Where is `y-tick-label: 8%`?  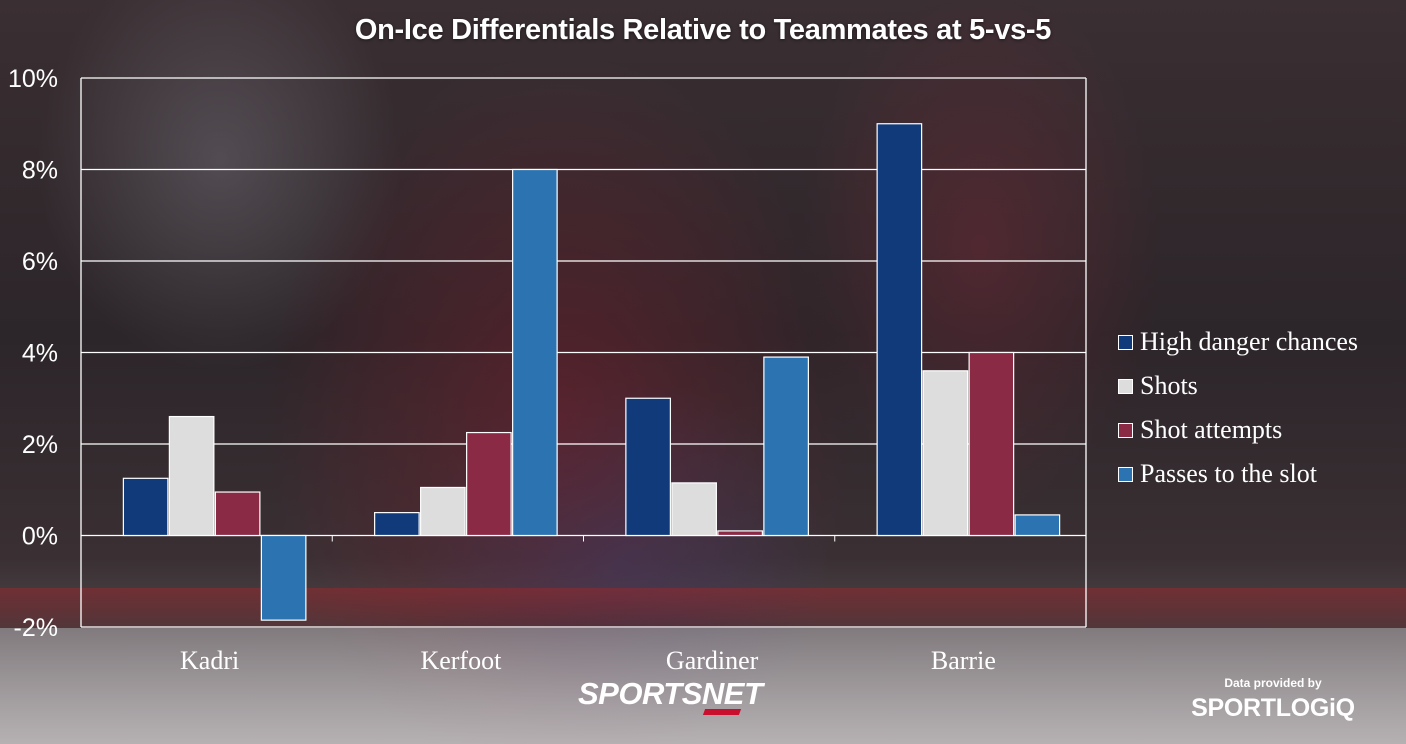
y-tick-label: 8% is located at coordinates (40, 171).